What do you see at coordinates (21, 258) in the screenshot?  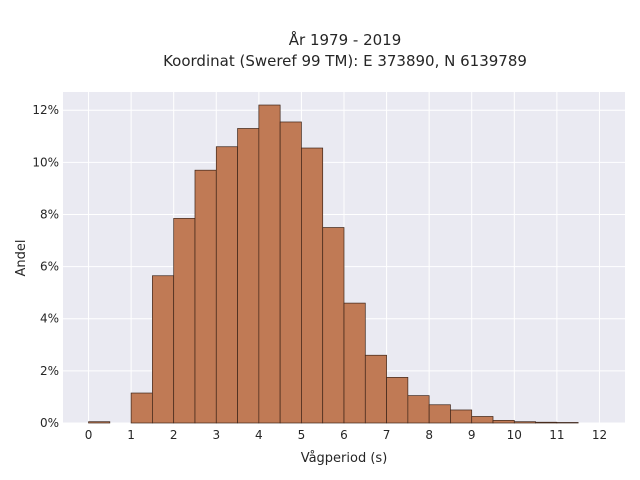 I see `y-axis-label: Andel` at bounding box center [21, 258].